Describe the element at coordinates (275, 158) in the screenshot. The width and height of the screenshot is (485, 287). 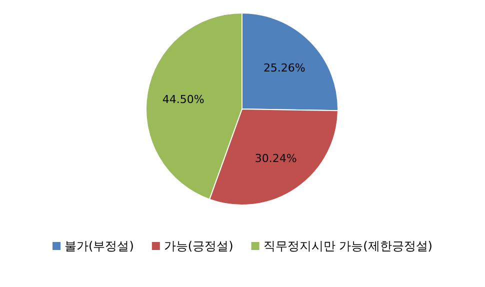
I see `data-label: 30.24%` at that location.